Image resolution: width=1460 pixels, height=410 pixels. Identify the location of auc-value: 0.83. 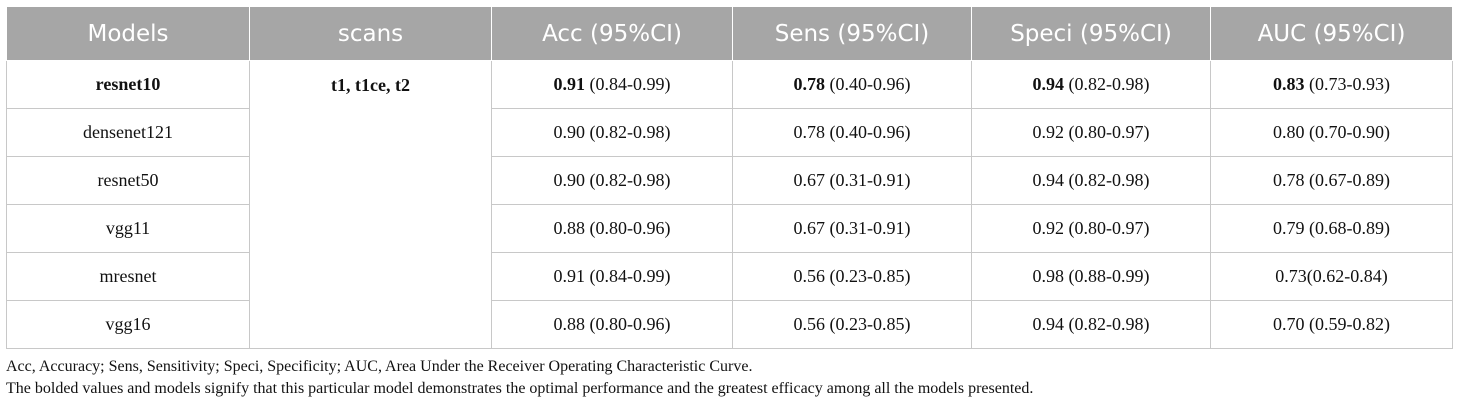
(1289, 84).